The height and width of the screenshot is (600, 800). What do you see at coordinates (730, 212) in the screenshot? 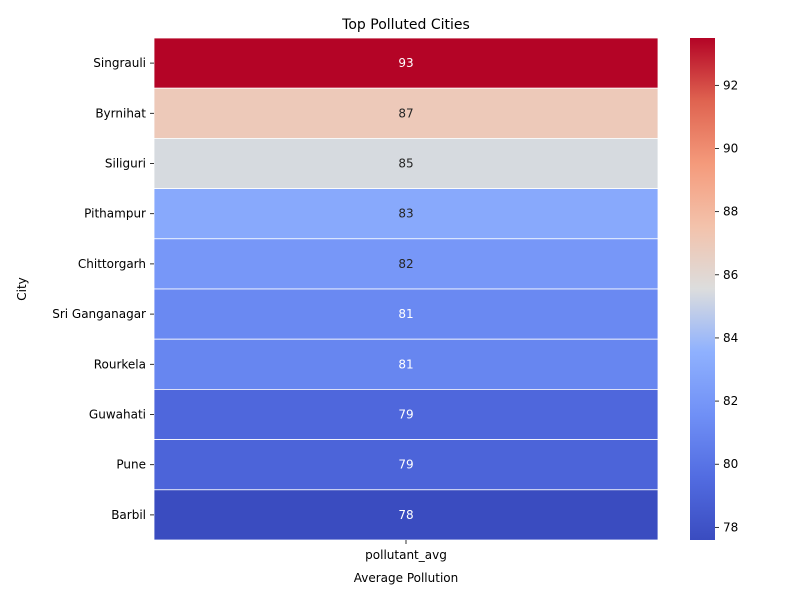
I see `colorbar-tick-label: 88` at bounding box center [730, 212].